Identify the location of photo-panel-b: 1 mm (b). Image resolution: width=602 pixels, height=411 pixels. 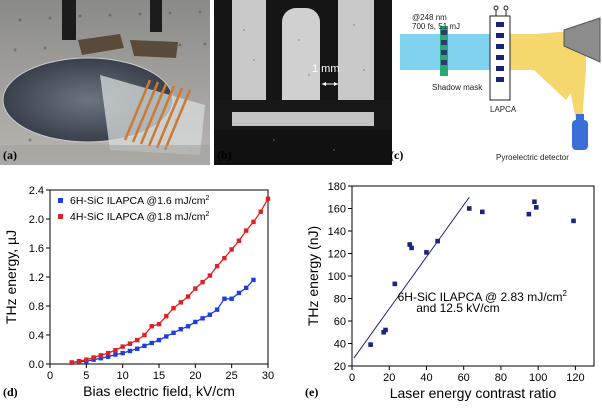
(303, 82).